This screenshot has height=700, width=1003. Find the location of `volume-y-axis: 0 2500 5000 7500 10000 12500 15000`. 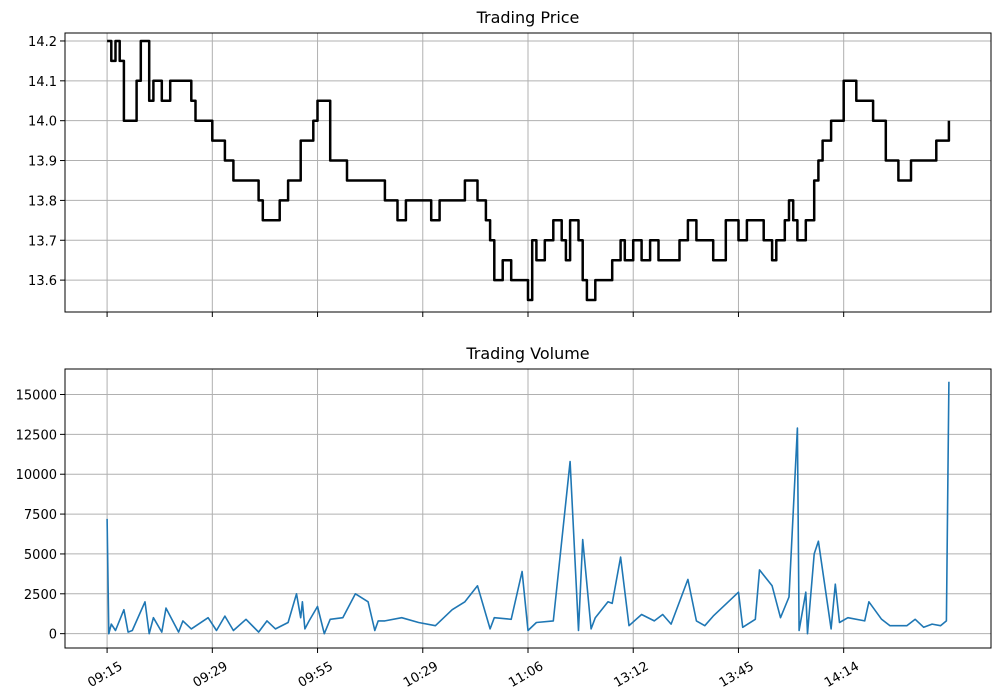

volume-y-axis: 0 2500 5000 7500 10000 12500 15000 is located at coordinates (40, 516).